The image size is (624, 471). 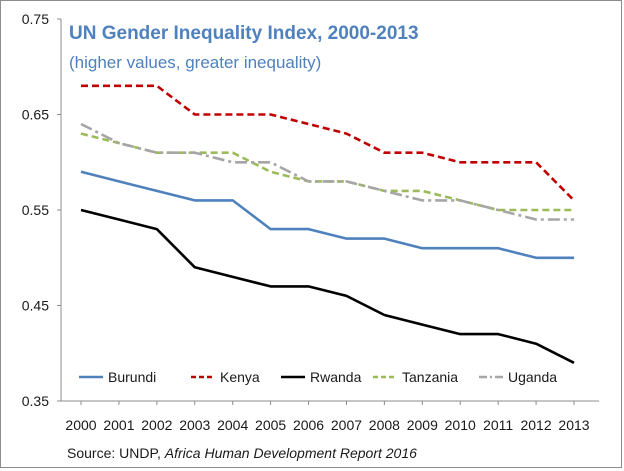 I want to click on legend: Burundi Kenya Rwanda Tanzania Uganda, so click(x=318, y=377).